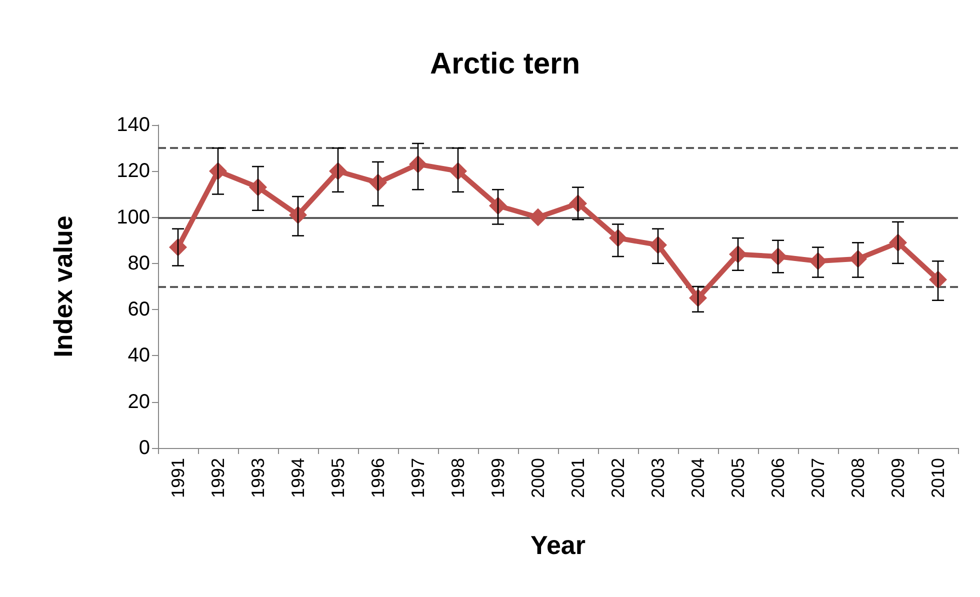 The height and width of the screenshot is (597, 980). I want to click on x-tick-label: 1994, so click(298, 478).